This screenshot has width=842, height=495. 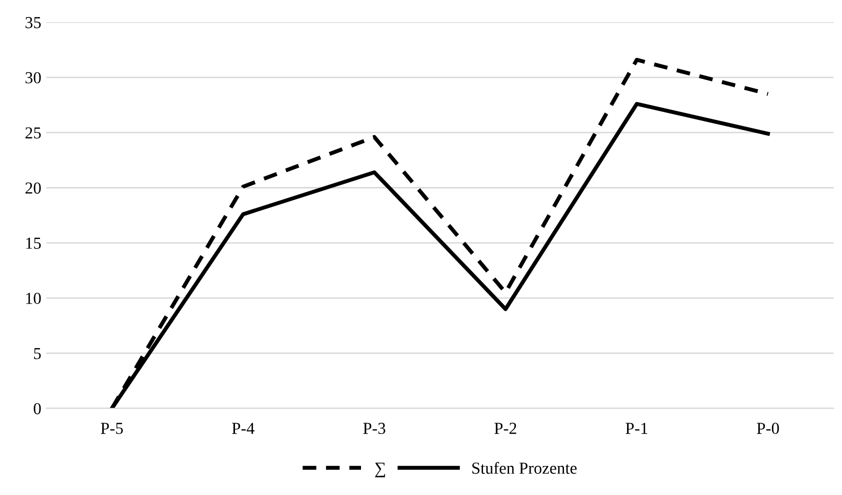 What do you see at coordinates (374, 428) in the screenshot?
I see `x-tick-label: P-3` at bounding box center [374, 428].